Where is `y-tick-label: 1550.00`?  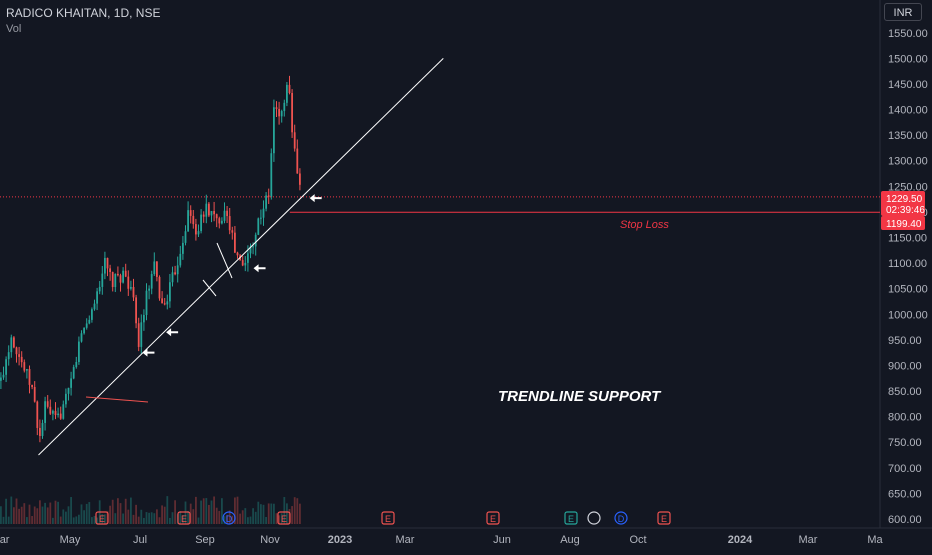 y-tick-label: 1550.00 is located at coordinates (908, 34).